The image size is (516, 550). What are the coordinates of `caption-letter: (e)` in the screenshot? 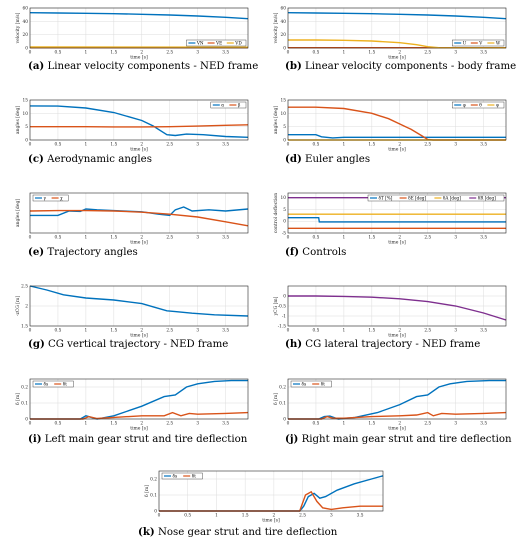 It's located at (36, 252).